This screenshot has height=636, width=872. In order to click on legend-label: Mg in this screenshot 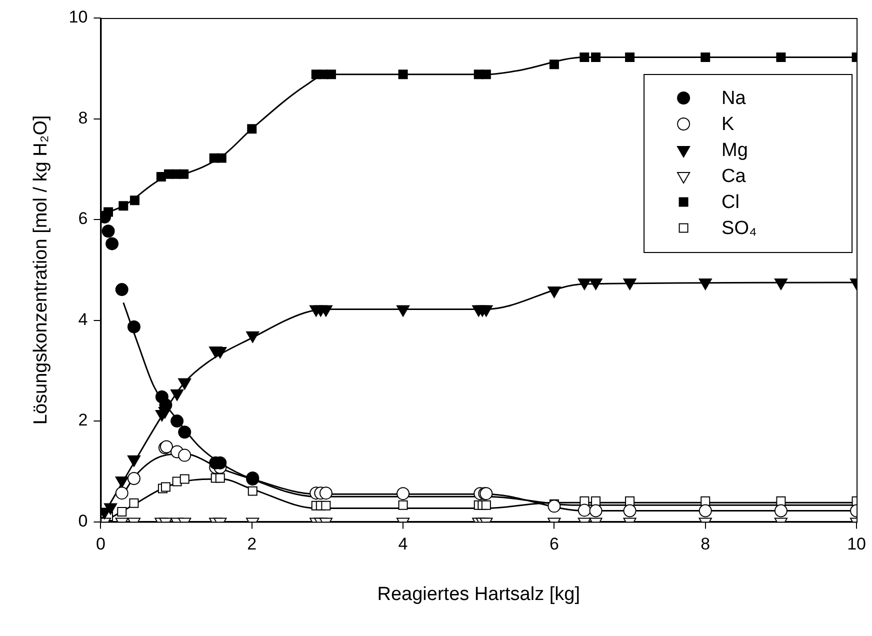, I will do `click(735, 151)`.